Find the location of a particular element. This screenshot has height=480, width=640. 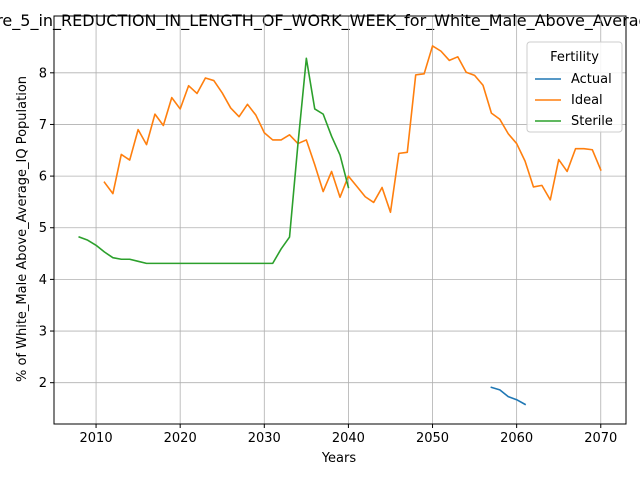

y-axis: 2 3 4 5 6 7 8 is located at coordinates (46, 228).